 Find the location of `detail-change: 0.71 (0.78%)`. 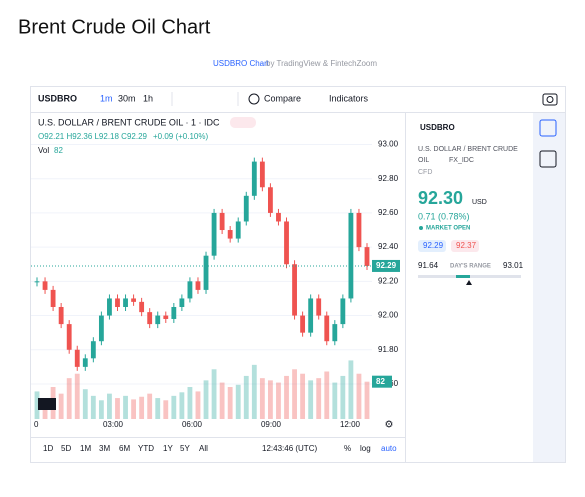

detail-change: 0.71 (0.78%) is located at coordinates (444, 216).